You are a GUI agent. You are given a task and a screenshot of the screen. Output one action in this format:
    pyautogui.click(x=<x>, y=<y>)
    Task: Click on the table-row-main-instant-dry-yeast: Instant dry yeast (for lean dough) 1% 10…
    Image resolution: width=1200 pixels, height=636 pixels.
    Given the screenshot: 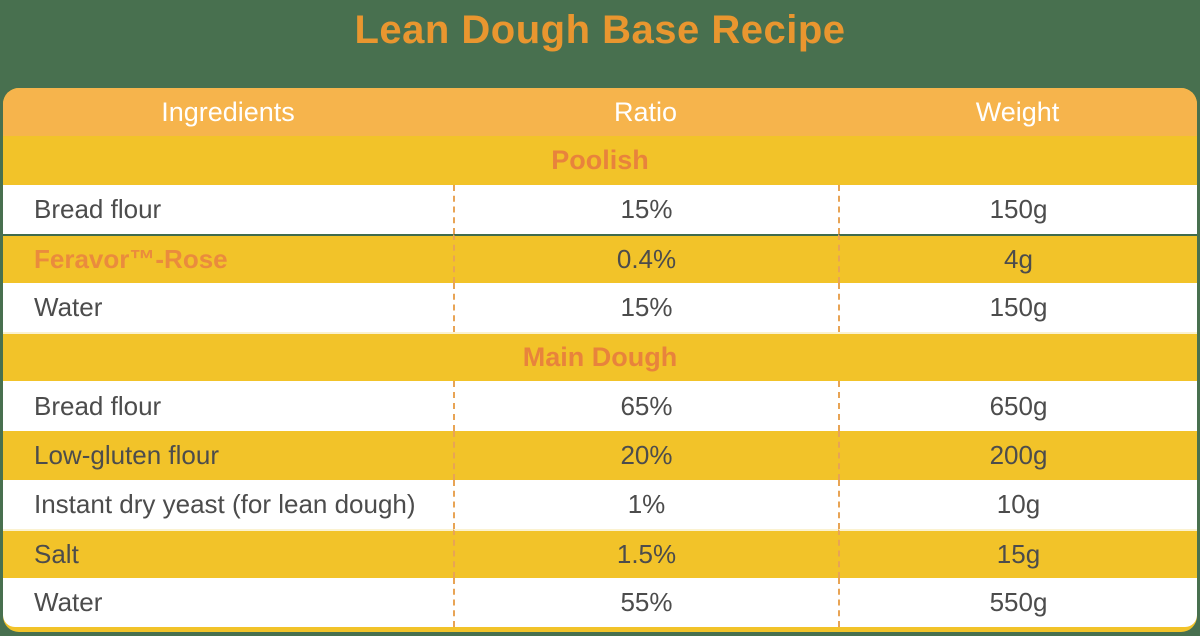 What is the action you would take?
    pyautogui.click(x=600, y=504)
    